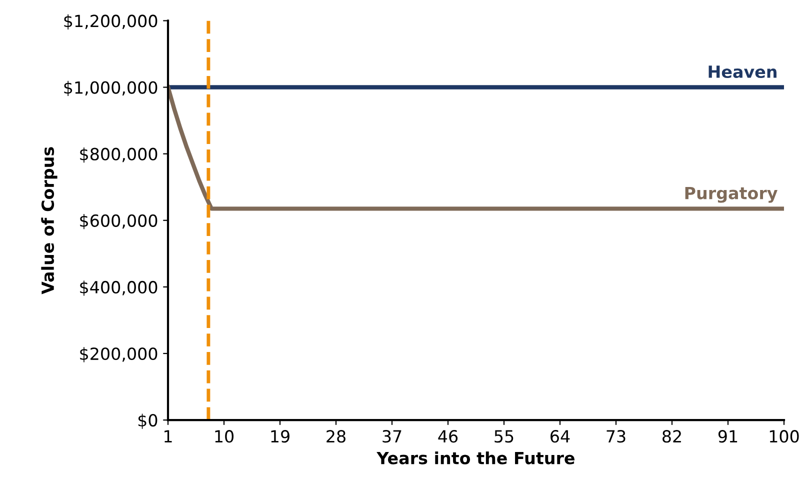  I want to click on series-label: Heaven, so click(742, 72).